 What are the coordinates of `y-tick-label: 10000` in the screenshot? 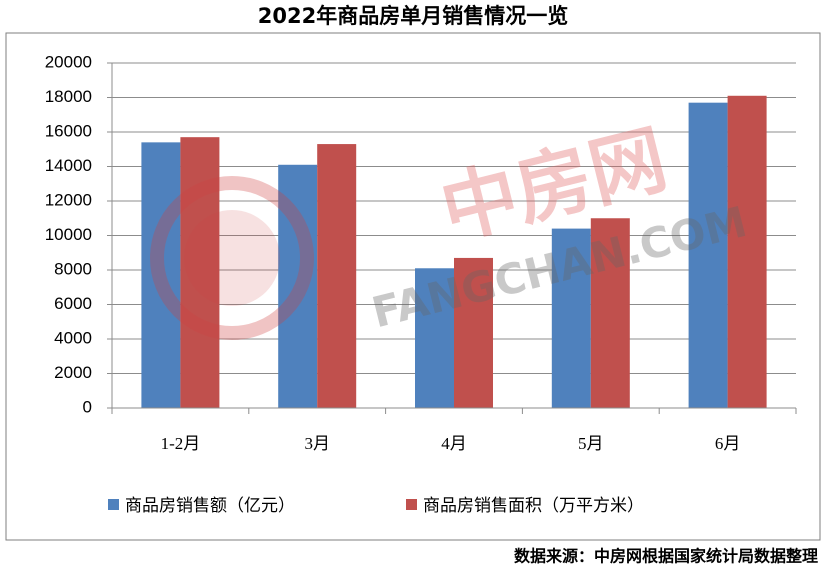 It's located at (68, 234).